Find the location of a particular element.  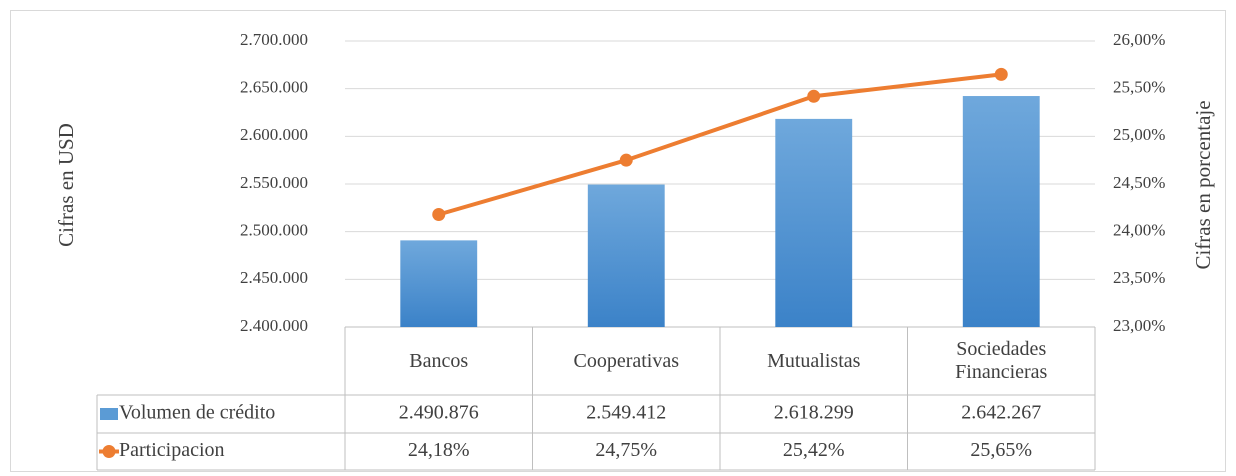

table-value: 2.490.876 is located at coordinates (439, 413).